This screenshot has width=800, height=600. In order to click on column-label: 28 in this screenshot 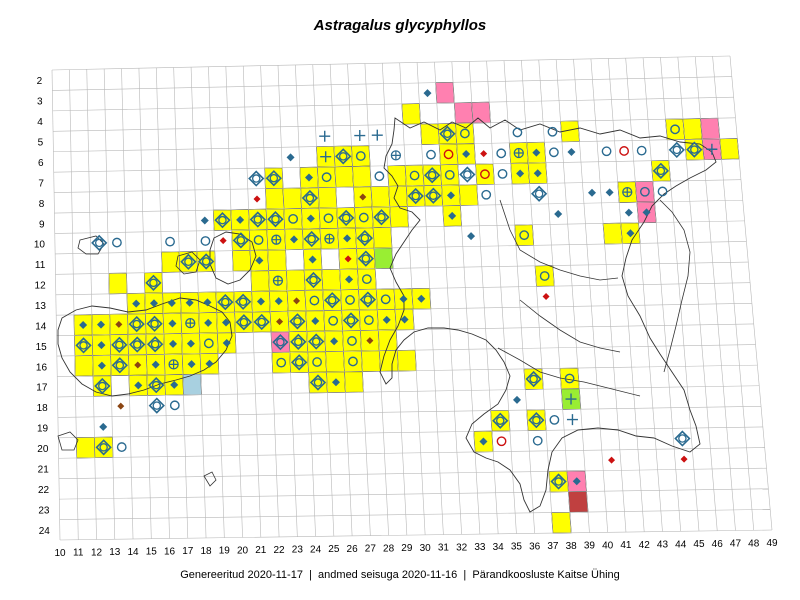, I will do `click(389, 548)`.